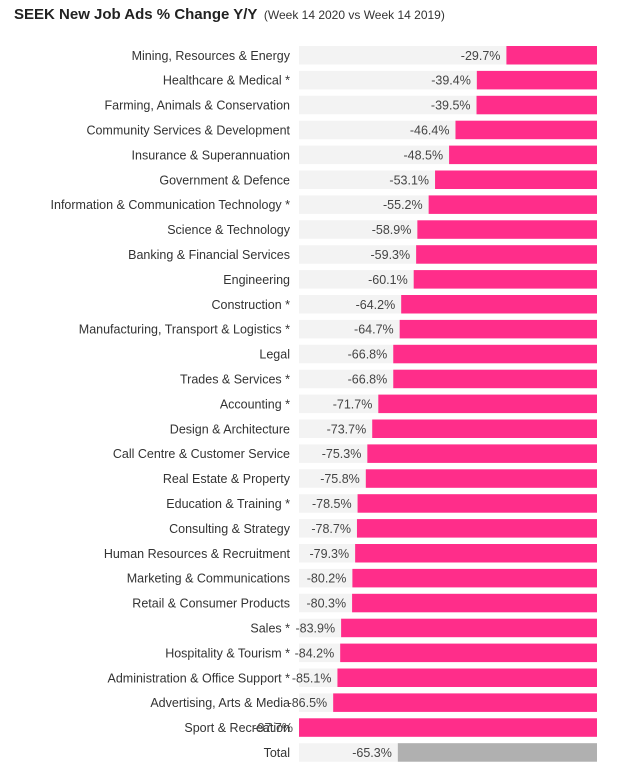 The height and width of the screenshot is (773, 630). Describe the element at coordinates (497, 752) in the screenshot. I see `total-bar` at that location.